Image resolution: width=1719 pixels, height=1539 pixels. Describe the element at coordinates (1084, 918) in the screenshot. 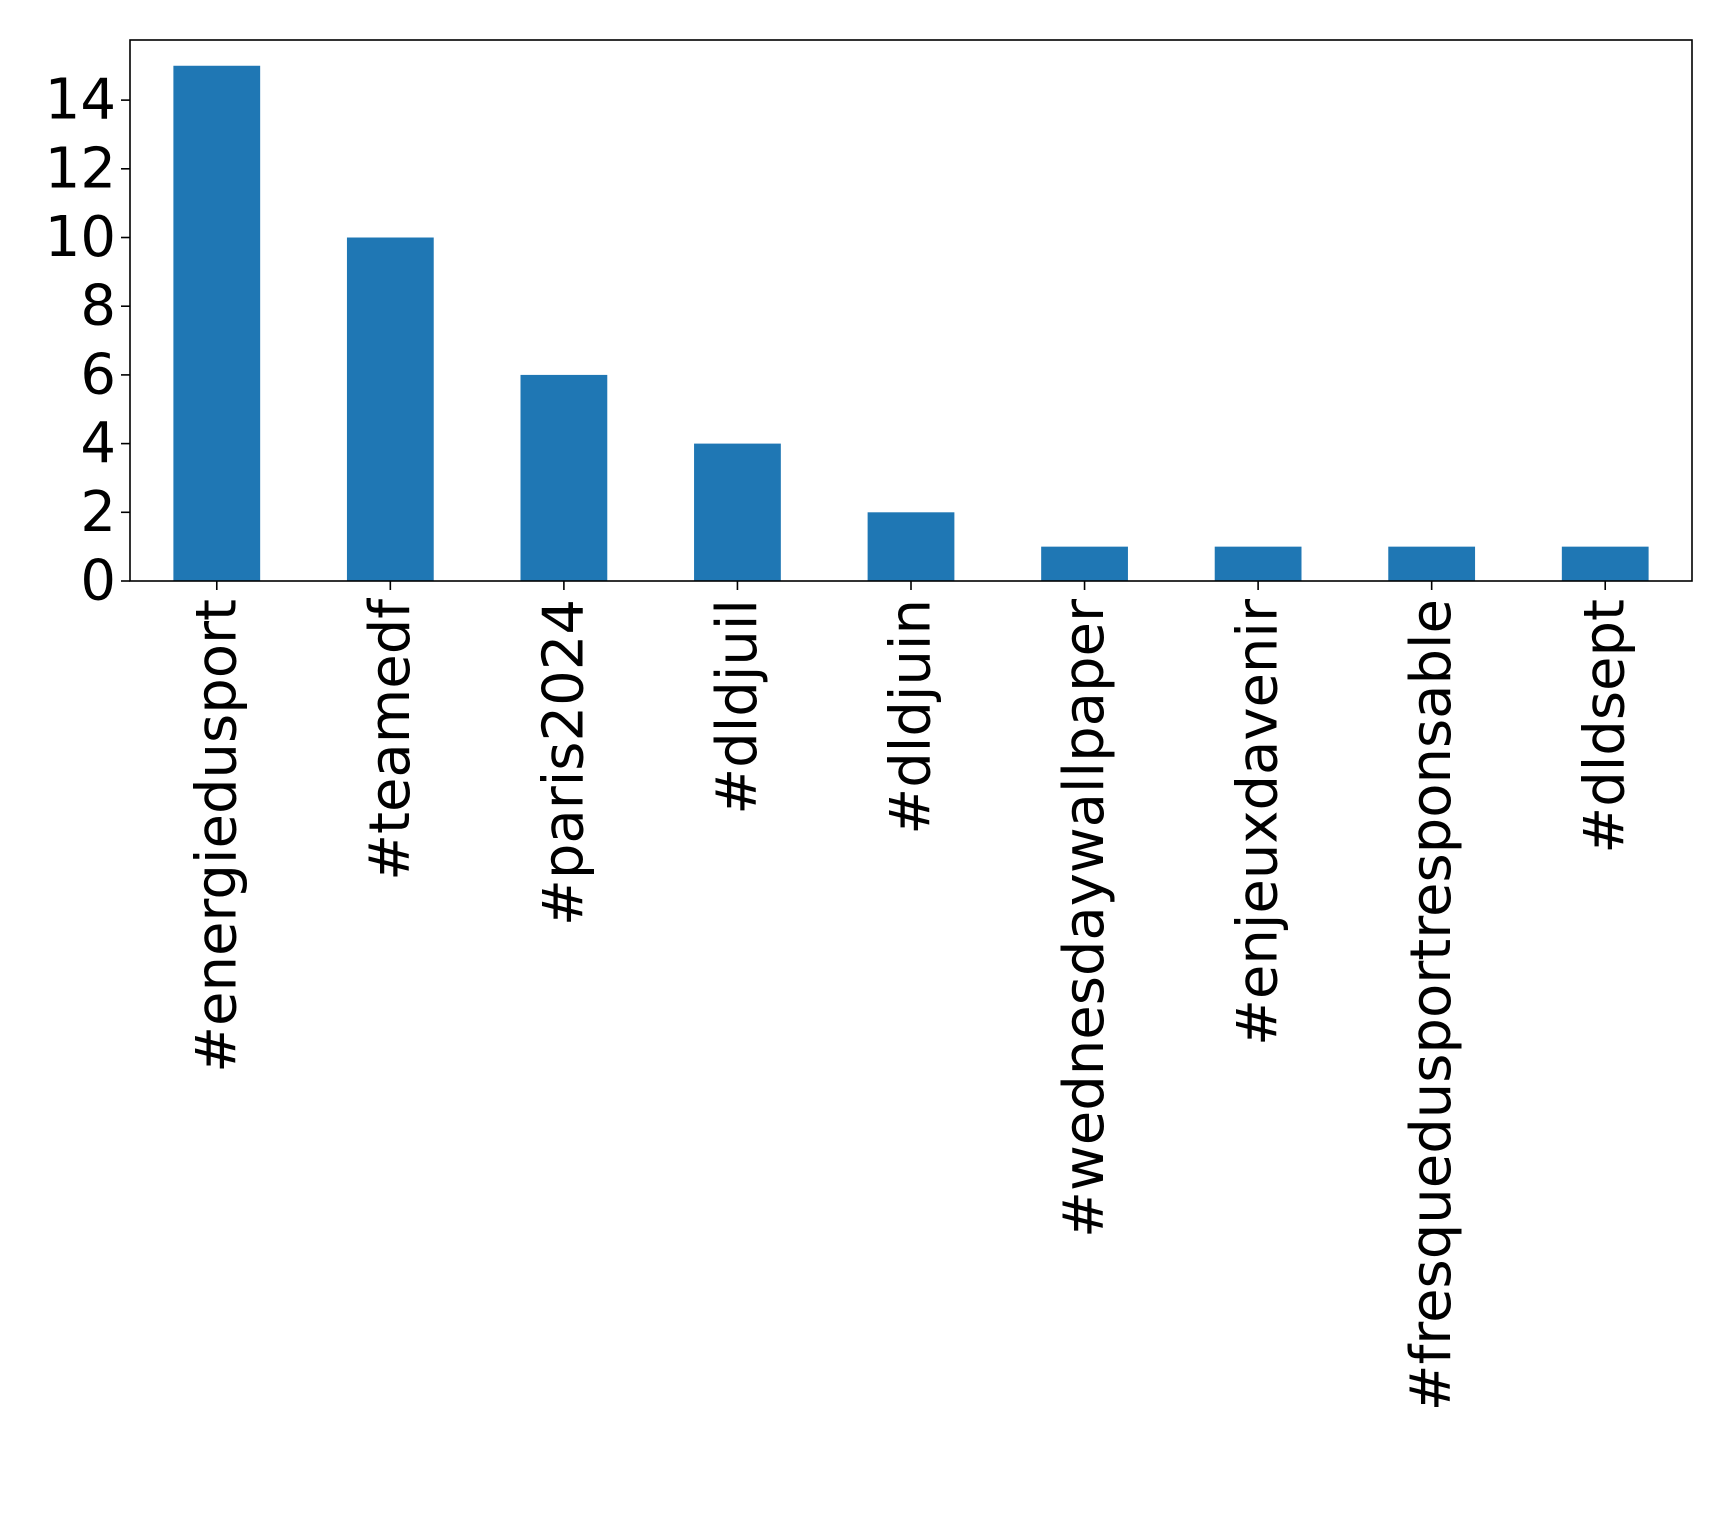

I see `x-tick-label: #wednesdaywallpaper` at that location.